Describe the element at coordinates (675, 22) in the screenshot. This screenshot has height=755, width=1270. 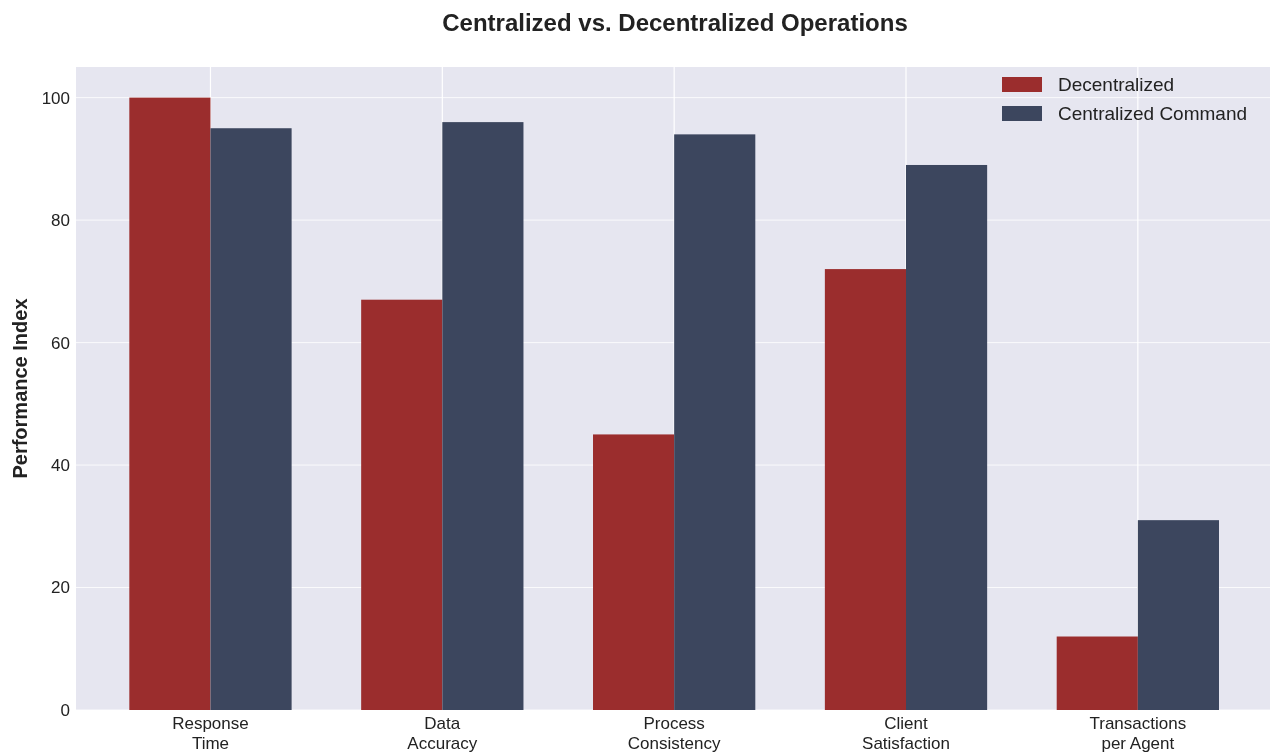
I see `chart-title: Centralized vs. Decentralized Operations` at that location.